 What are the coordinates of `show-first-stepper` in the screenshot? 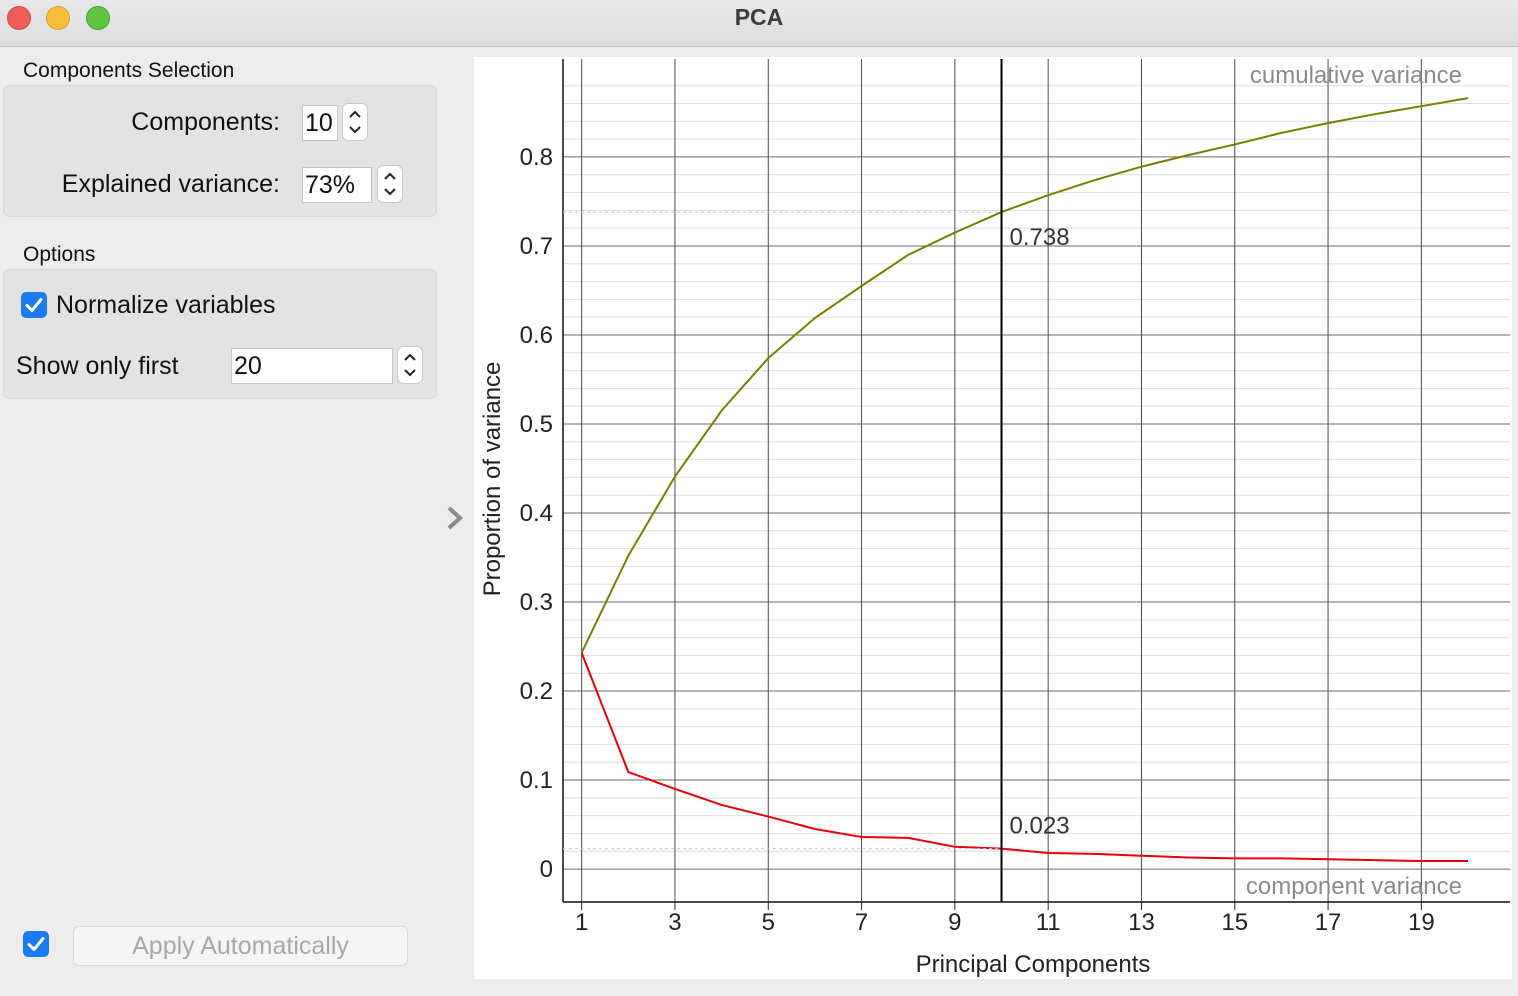 It's located at (410, 365).